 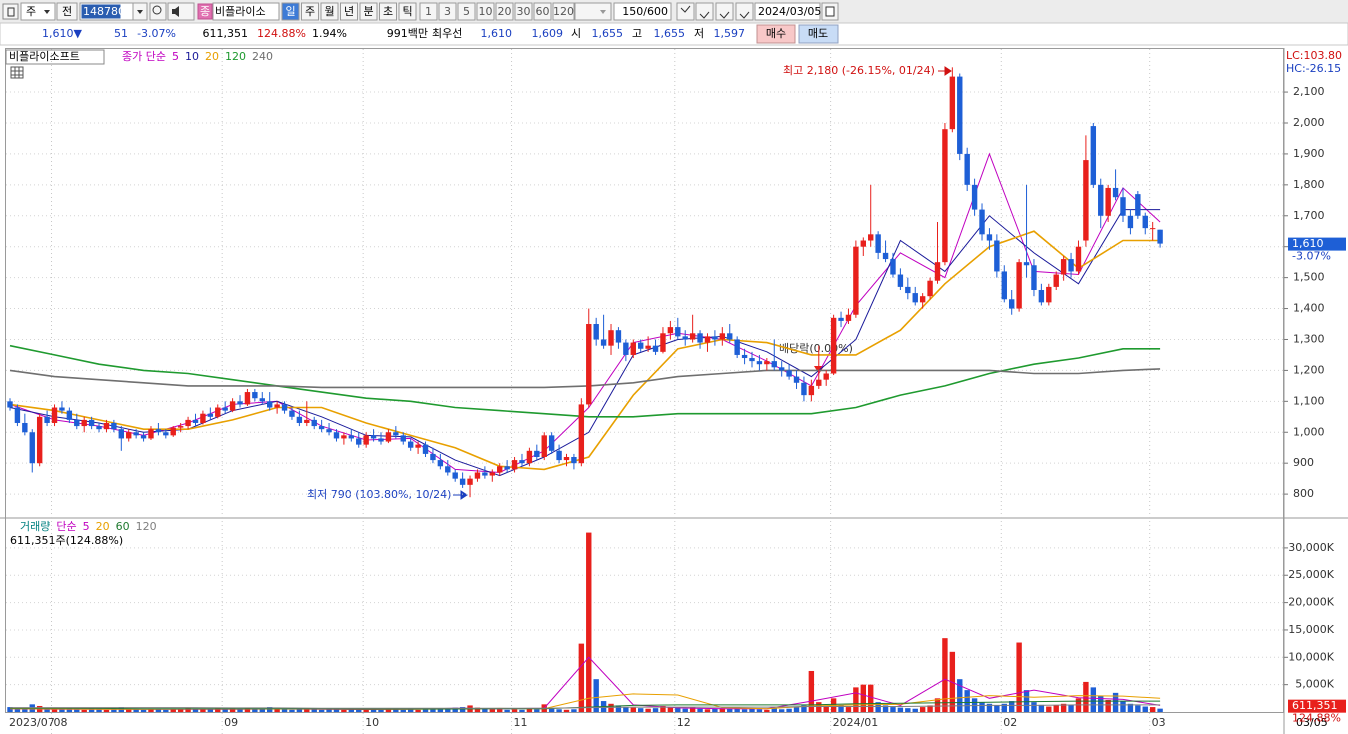 What do you see at coordinates (787, 11) in the screenshot?
I see `date-field` at bounding box center [787, 11].